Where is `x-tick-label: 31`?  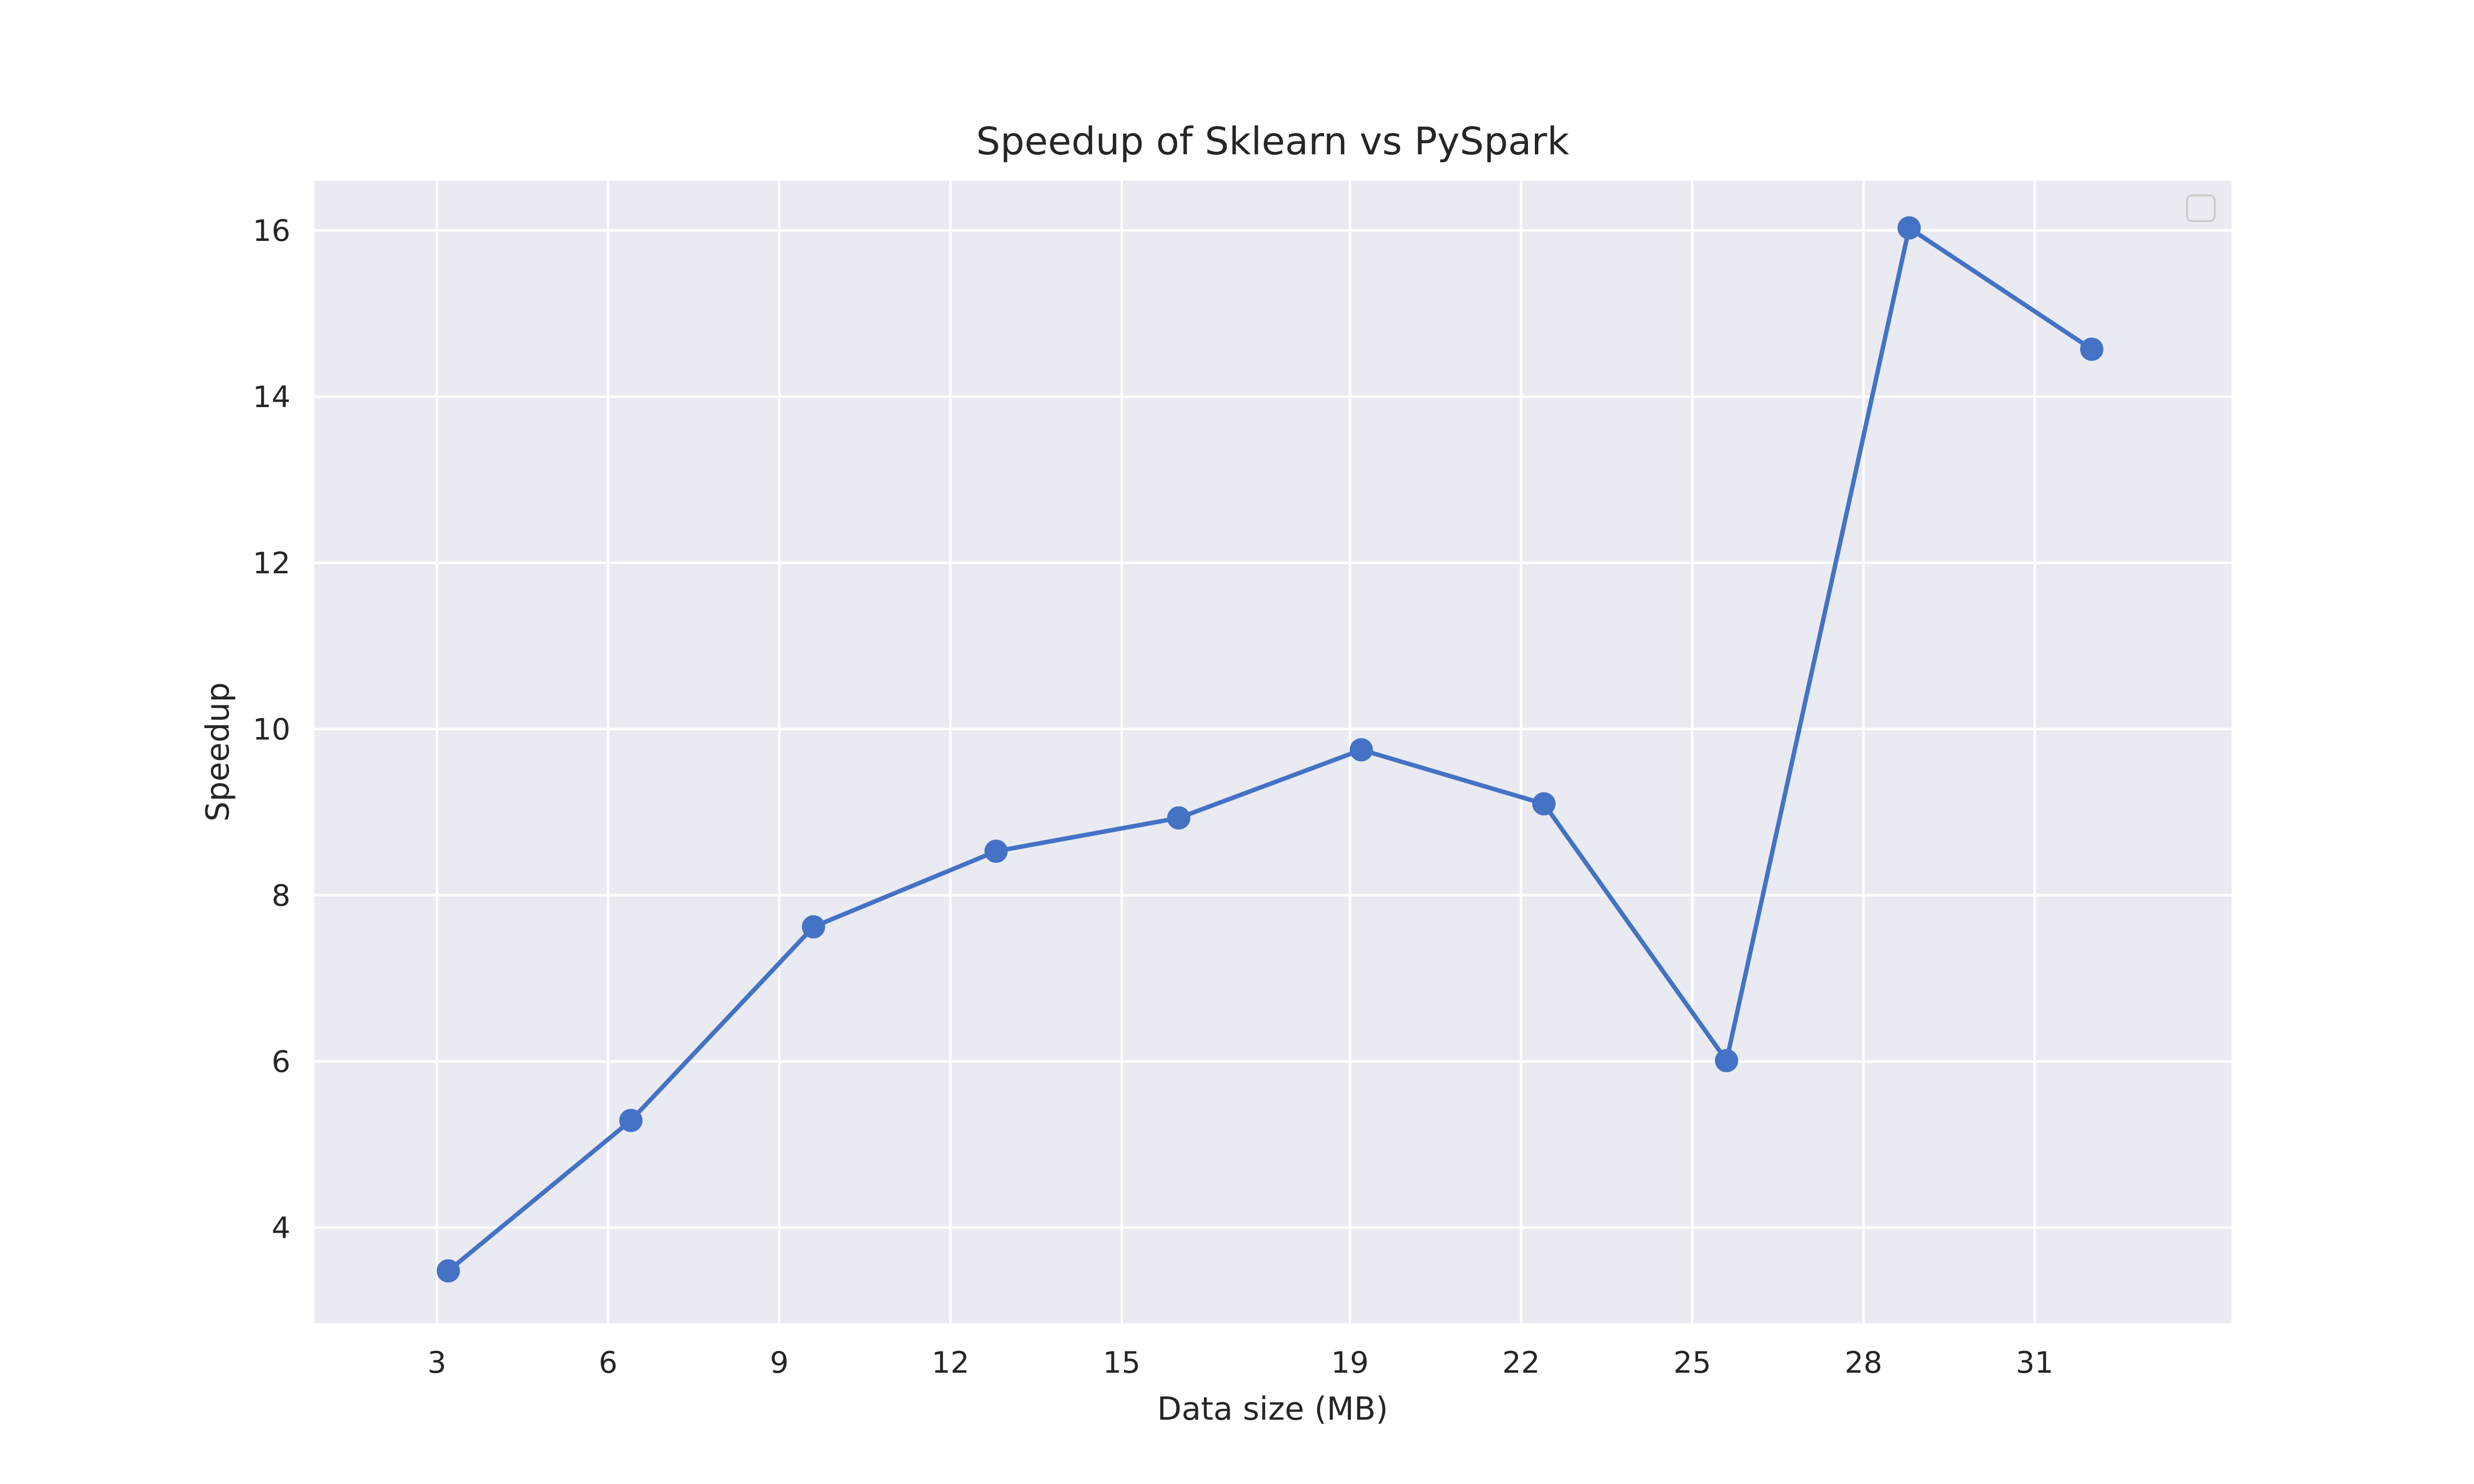 x-tick-label: 31 is located at coordinates (2035, 1362).